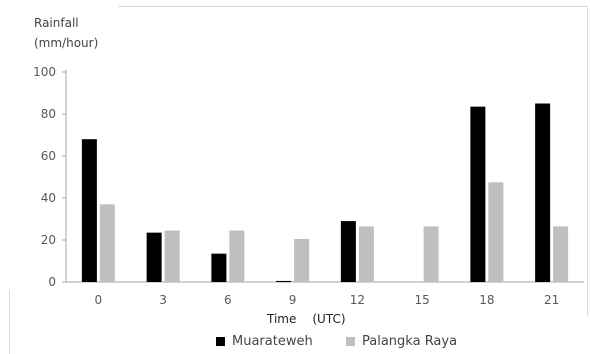  I want to click on x-tick-label: 9, so click(293, 300).